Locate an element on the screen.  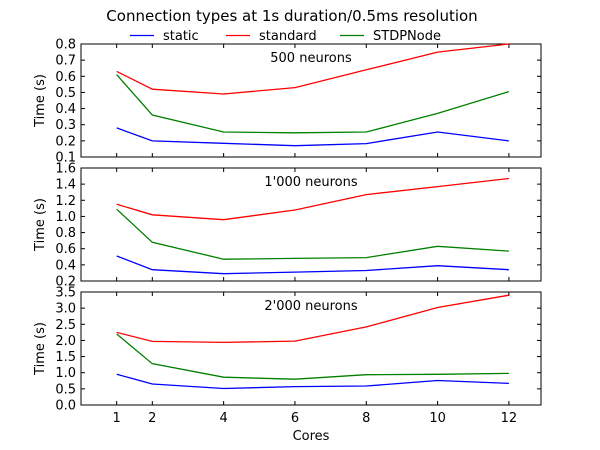
panel-2-ytick-label: 0.6 is located at coordinates (65, 249).